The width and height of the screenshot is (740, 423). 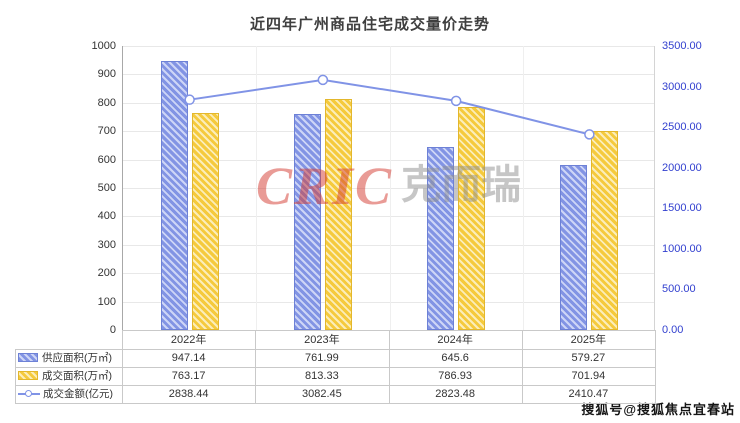 I want to click on bar-成交面积(万㎡)-2025年, so click(x=605, y=230).